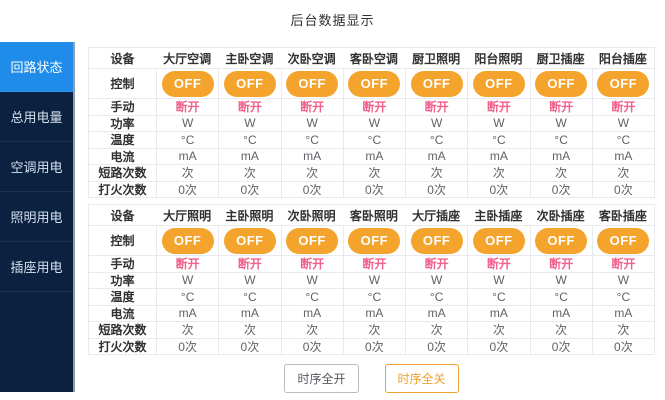 This screenshot has height=400, width=665. Describe the element at coordinates (371, 215) in the screenshot. I see `table-header-row: 设备 大厅照明 主卧照明 次卧照明 客卧照明 大厅插座 主卧插座 次卧插座 客卧插座` at that location.